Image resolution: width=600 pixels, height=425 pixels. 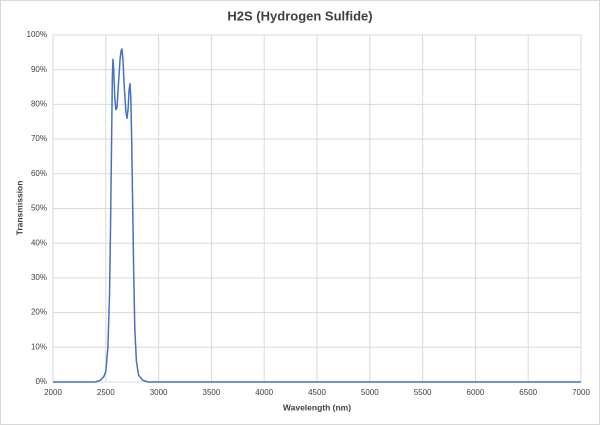 What do you see at coordinates (39, 312) in the screenshot?
I see `y-tick-label: 20%` at bounding box center [39, 312].